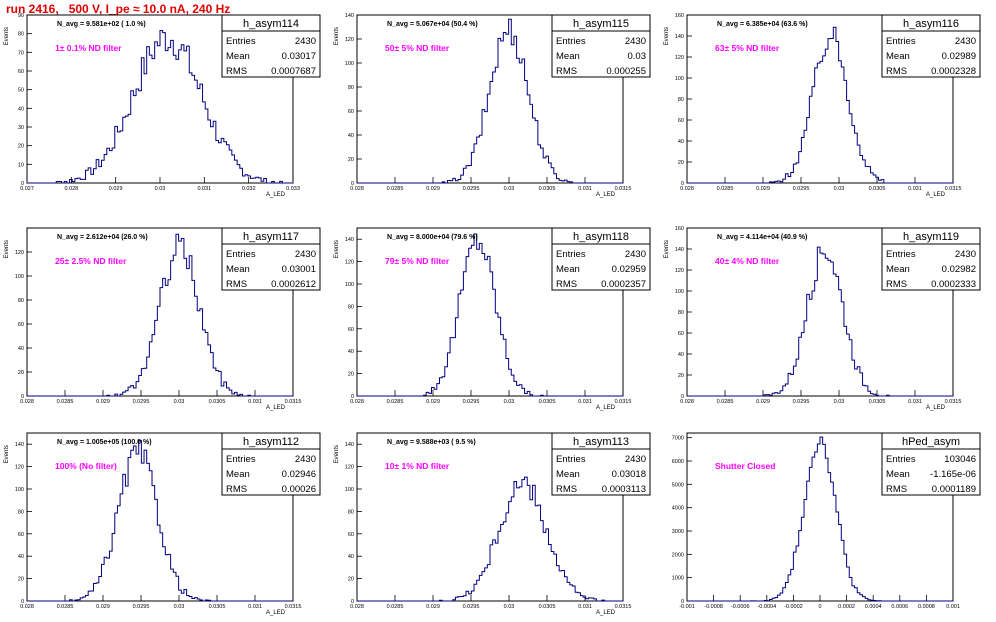 Image resolution: width=996 pixels, height=622 pixels. What do you see at coordinates (626, 71) in the screenshot?
I see `stat-value-rms: 0.000255` at bounding box center [626, 71].